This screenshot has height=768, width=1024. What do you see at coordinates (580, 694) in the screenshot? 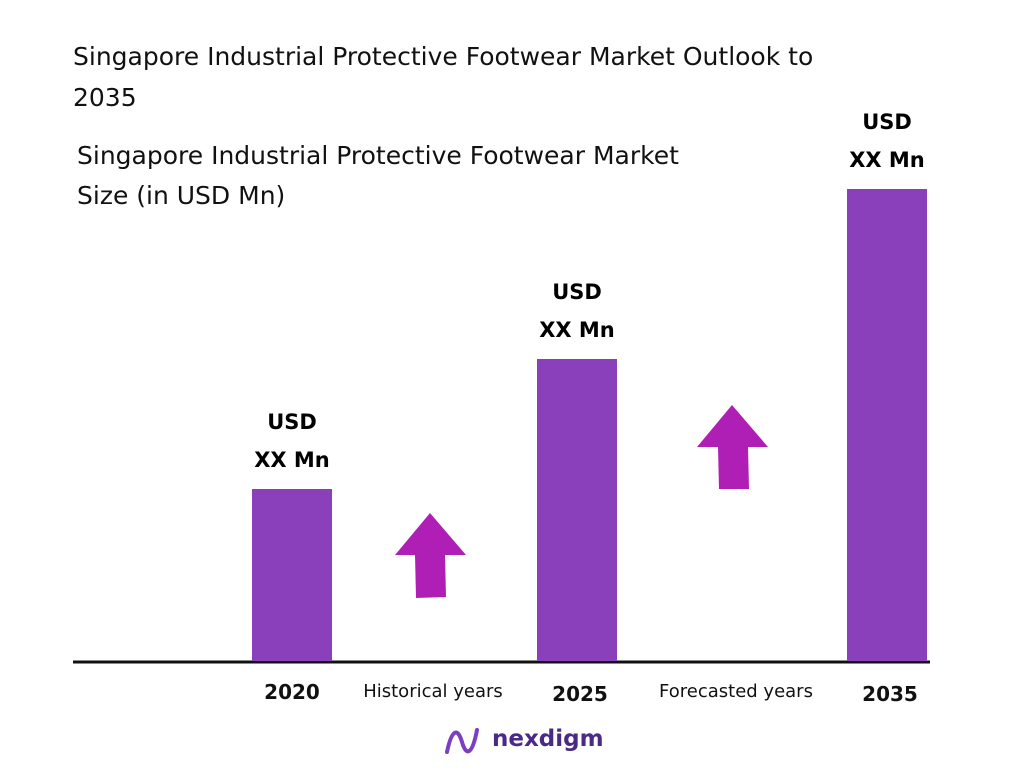
I see `x-tick-label: 2025` at bounding box center [580, 694].